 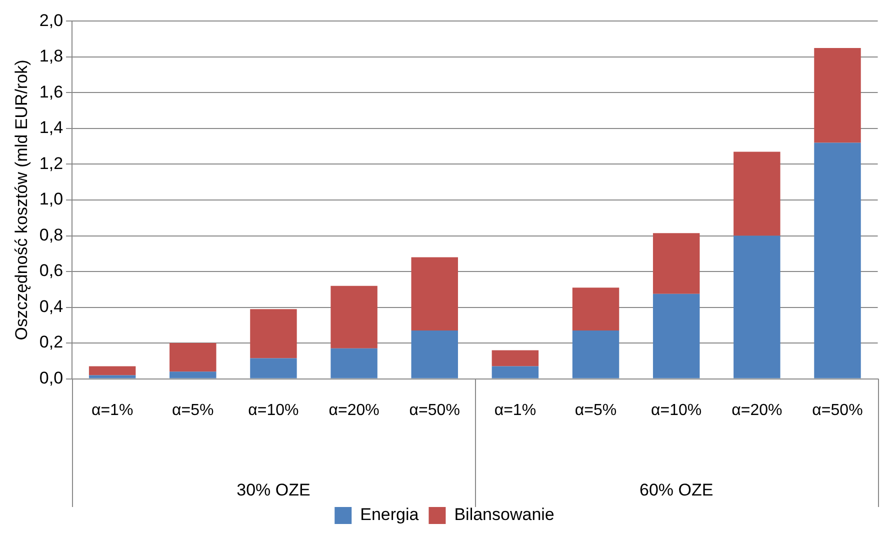 I want to click on y-tick-label: 0,4, so click(x=51, y=306).